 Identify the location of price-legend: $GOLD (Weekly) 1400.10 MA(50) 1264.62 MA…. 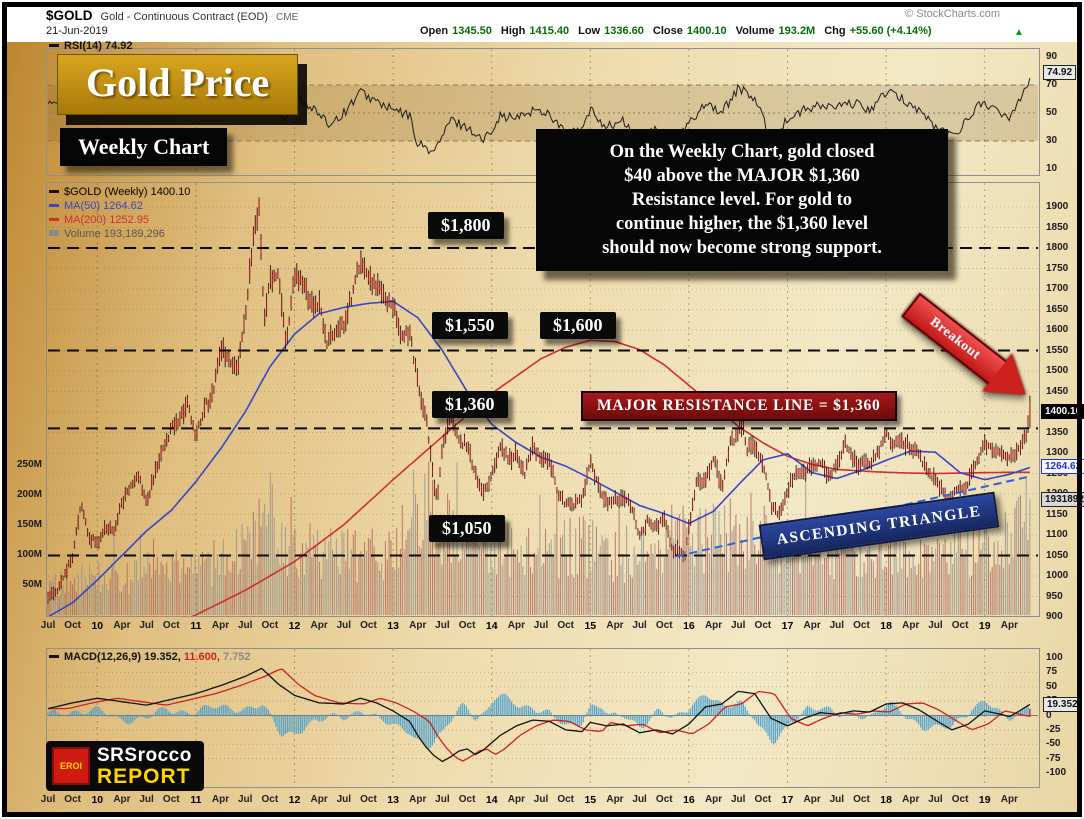
(119, 213).